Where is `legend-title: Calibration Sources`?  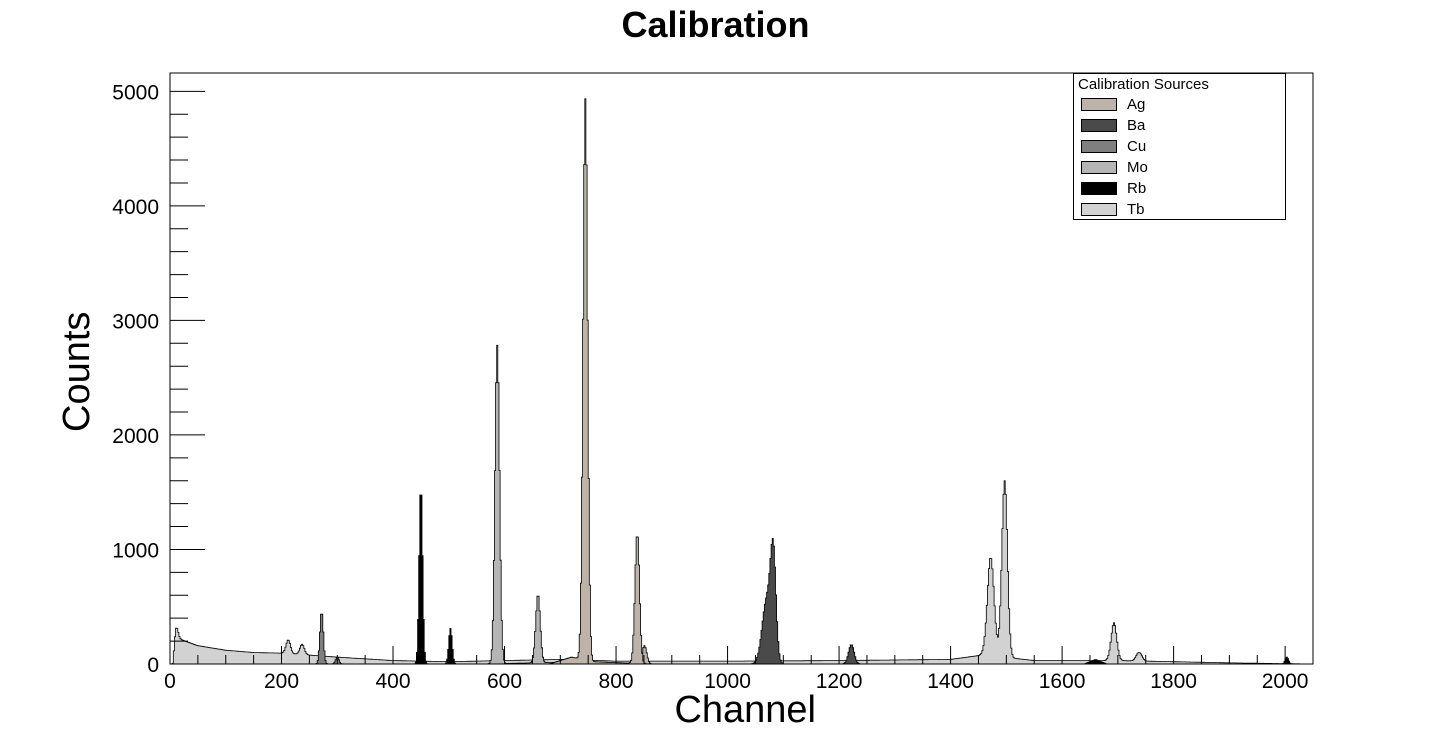 legend-title: Calibration Sources is located at coordinates (1143, 84).